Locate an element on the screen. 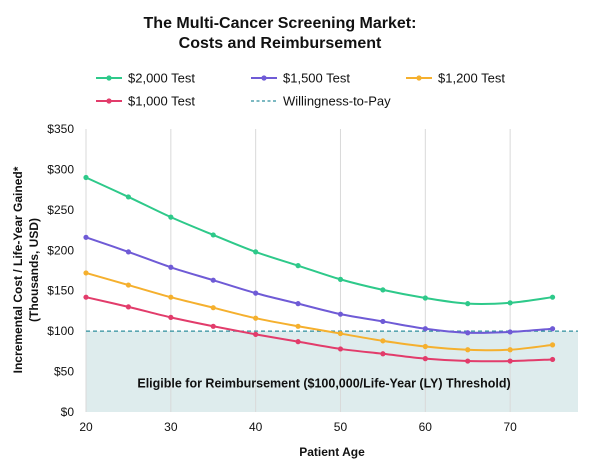  y-tick-label: $100 is located at coordinates (60, 331).